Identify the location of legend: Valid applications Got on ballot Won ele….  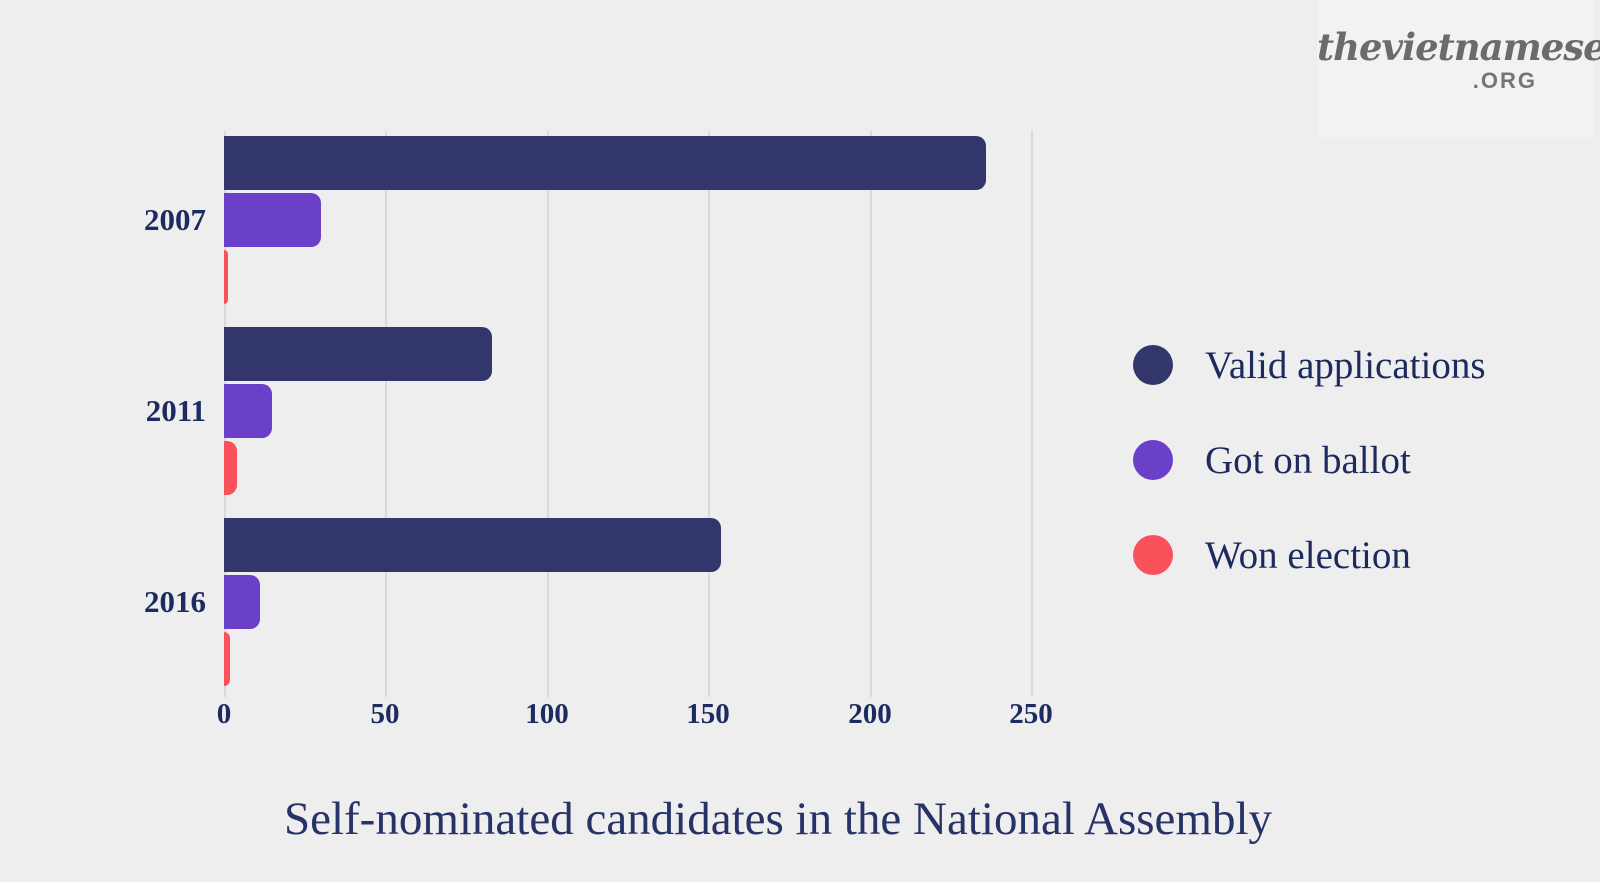
(1309, 486).